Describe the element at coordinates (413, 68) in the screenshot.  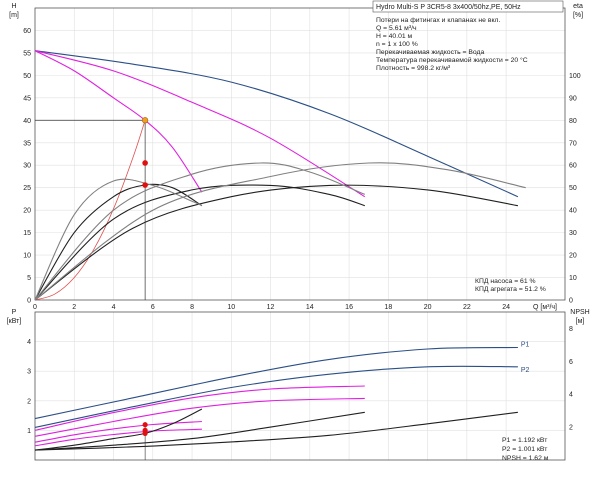
I see `info-line: Плотность = 998.2 кг/м³` at that location.